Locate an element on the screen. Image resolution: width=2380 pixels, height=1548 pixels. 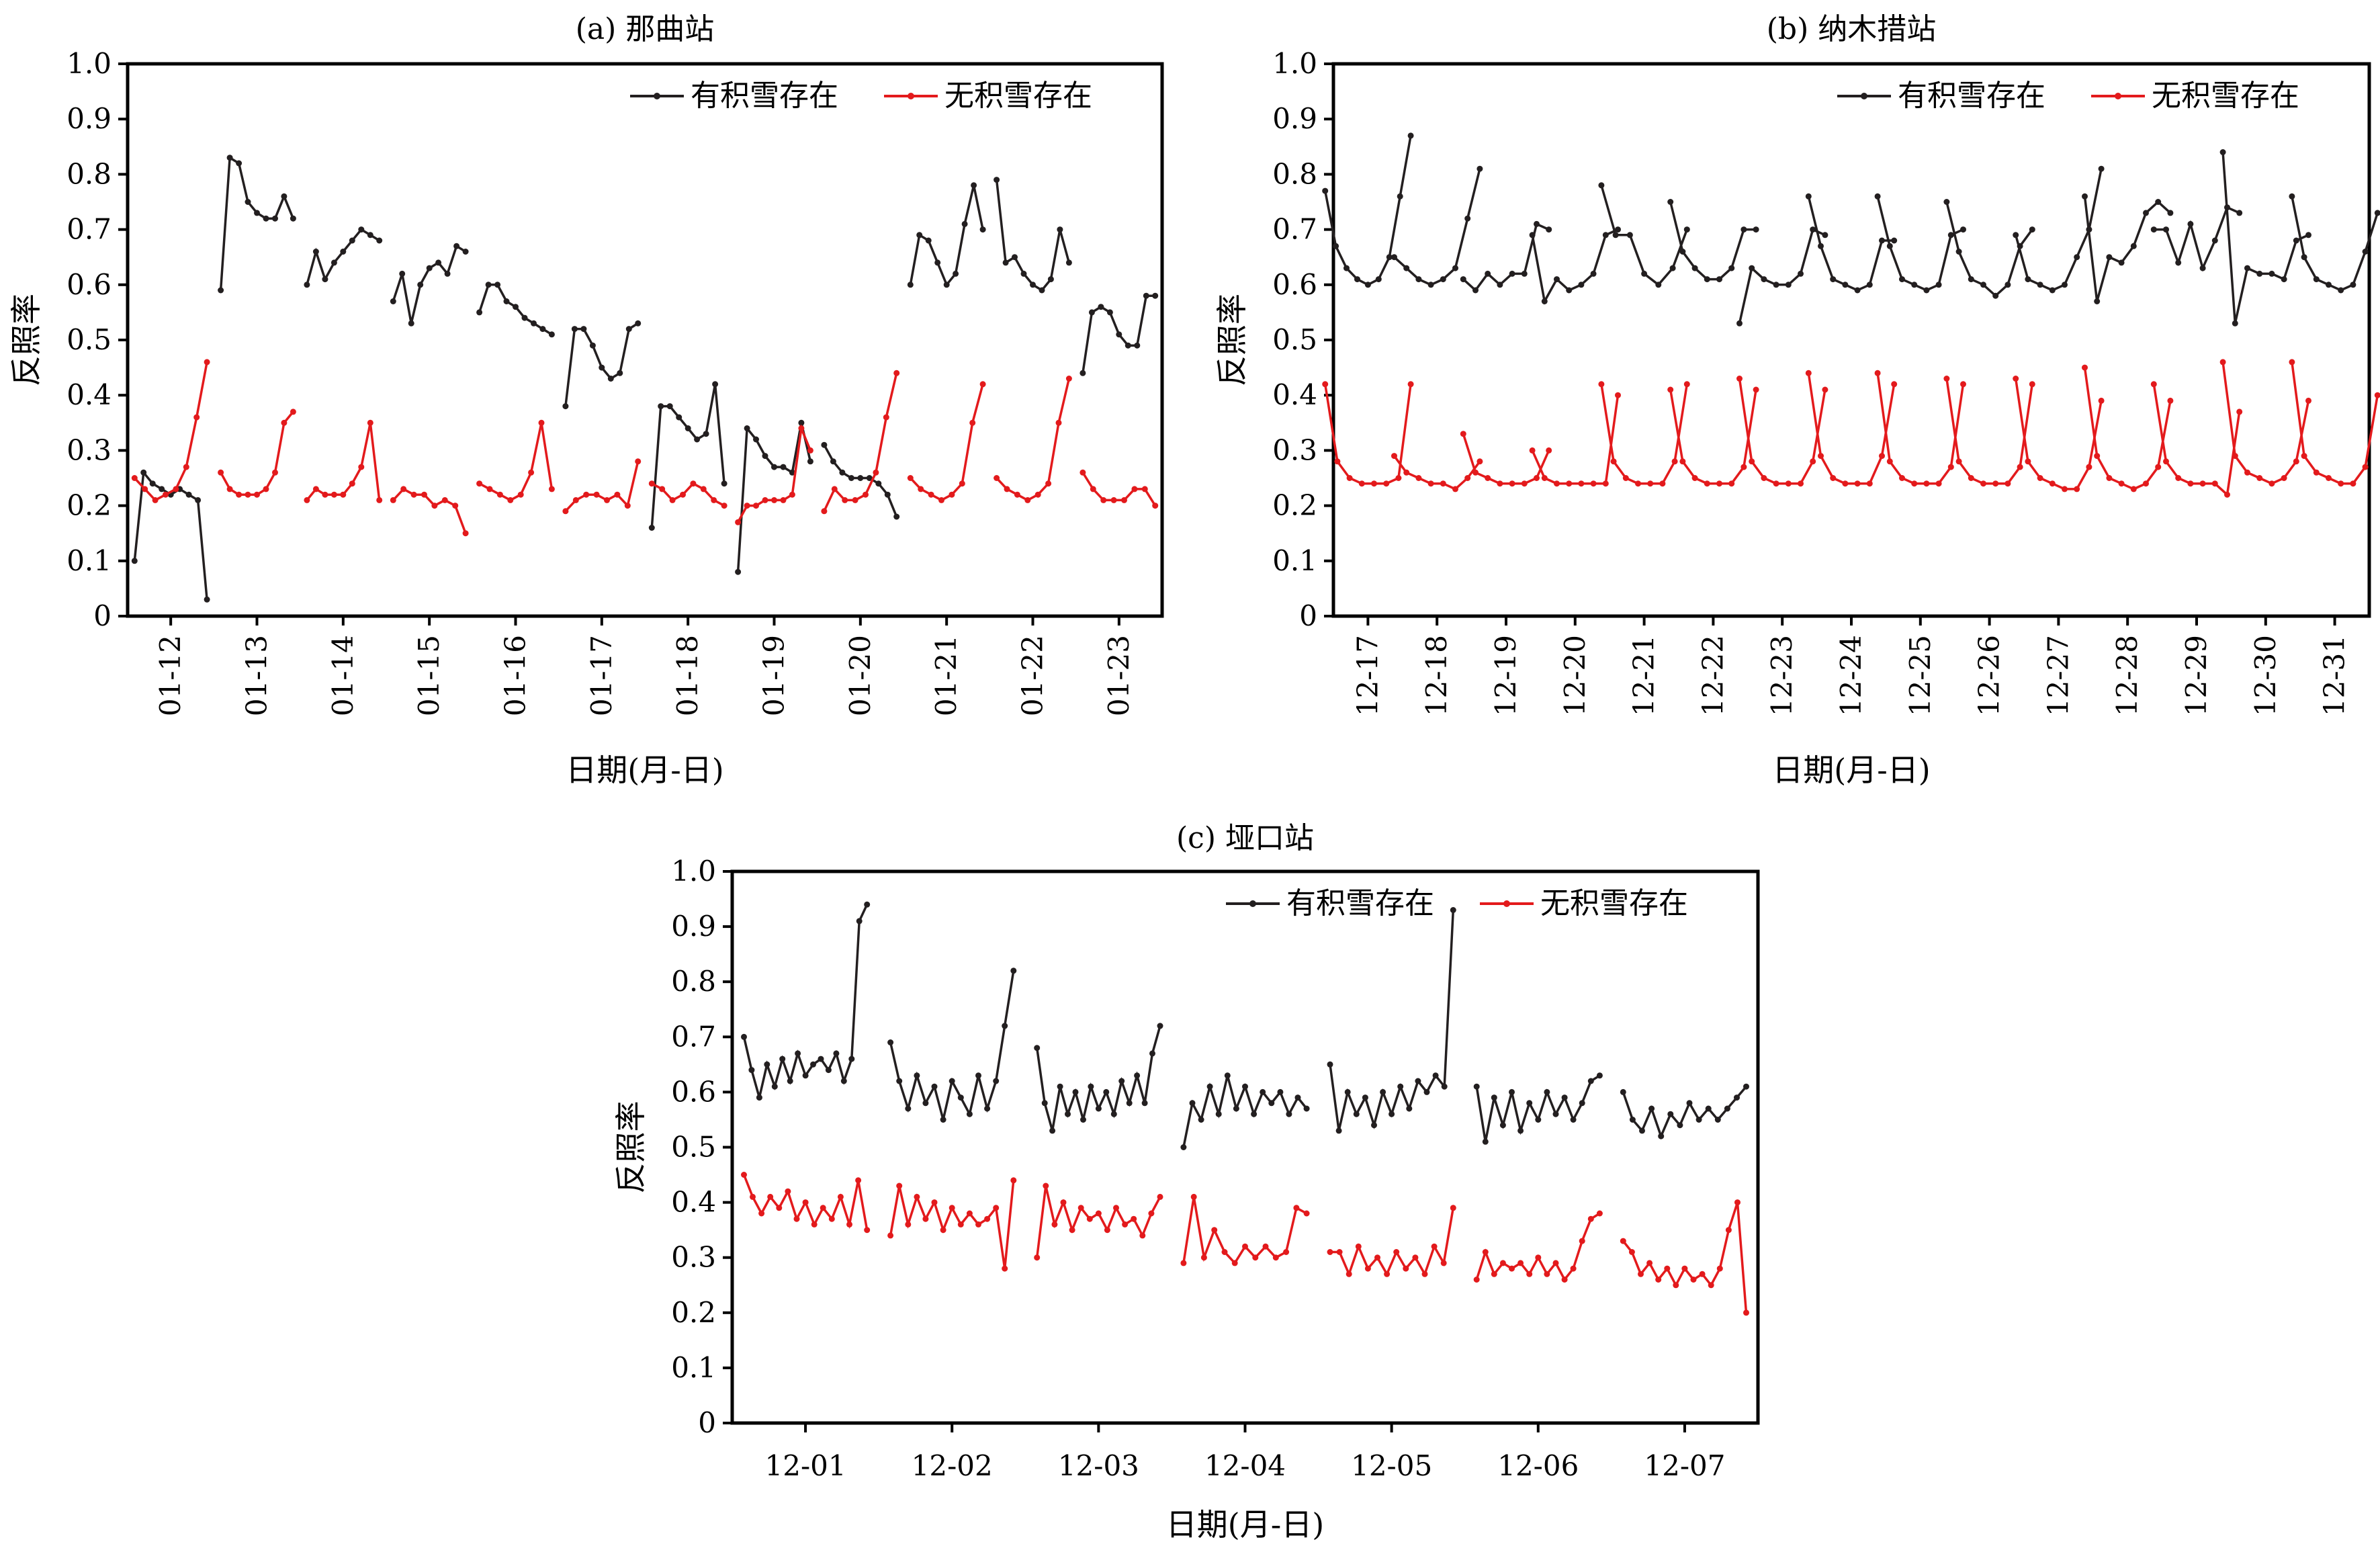
series-snow is located at coordinates (1851, 229).